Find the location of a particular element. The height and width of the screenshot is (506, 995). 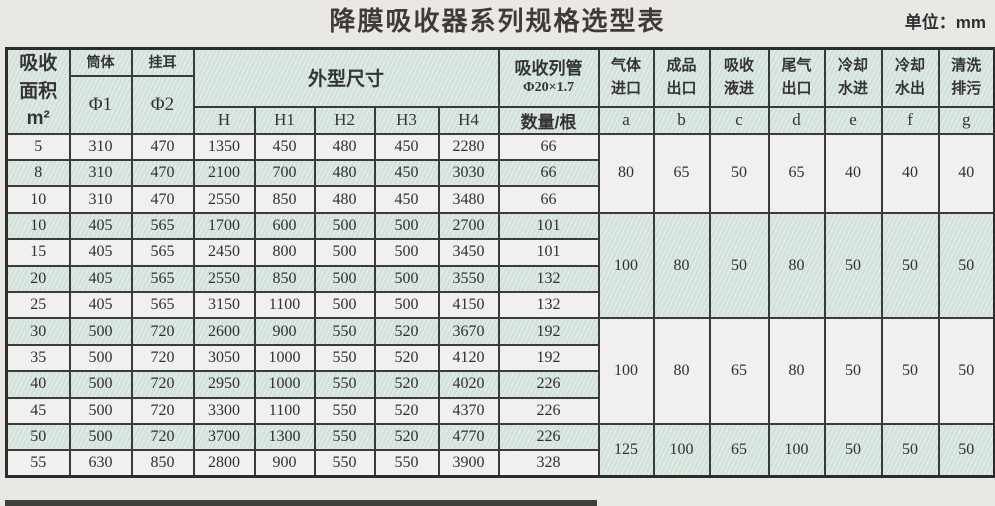

cell-h1: 1300 is located at coordinates (284, 437).